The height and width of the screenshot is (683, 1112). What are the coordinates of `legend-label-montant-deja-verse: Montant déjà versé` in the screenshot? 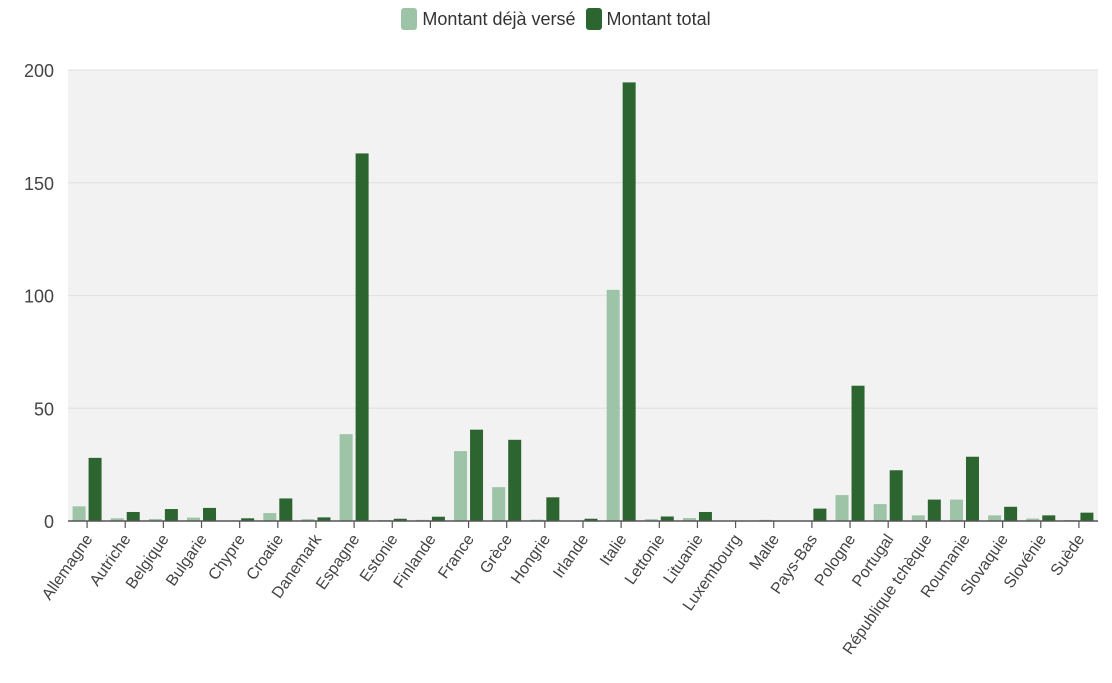 It's located at (499, 18).